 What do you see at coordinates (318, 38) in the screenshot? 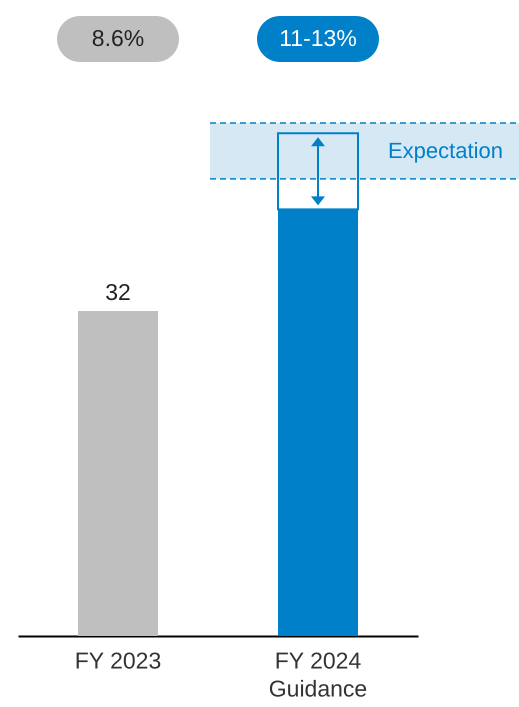
I see `text: 11-13%` at bounding box center [318, 38].